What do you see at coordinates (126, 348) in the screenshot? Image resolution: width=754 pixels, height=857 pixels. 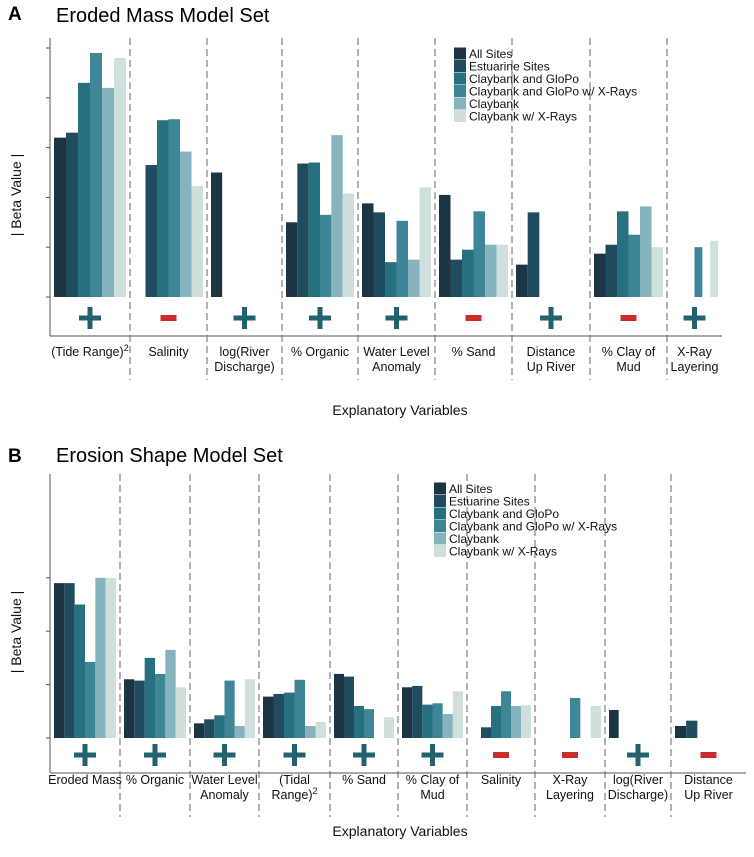 I see `category-label-superscript: 2` at bounding box center [126, 348].